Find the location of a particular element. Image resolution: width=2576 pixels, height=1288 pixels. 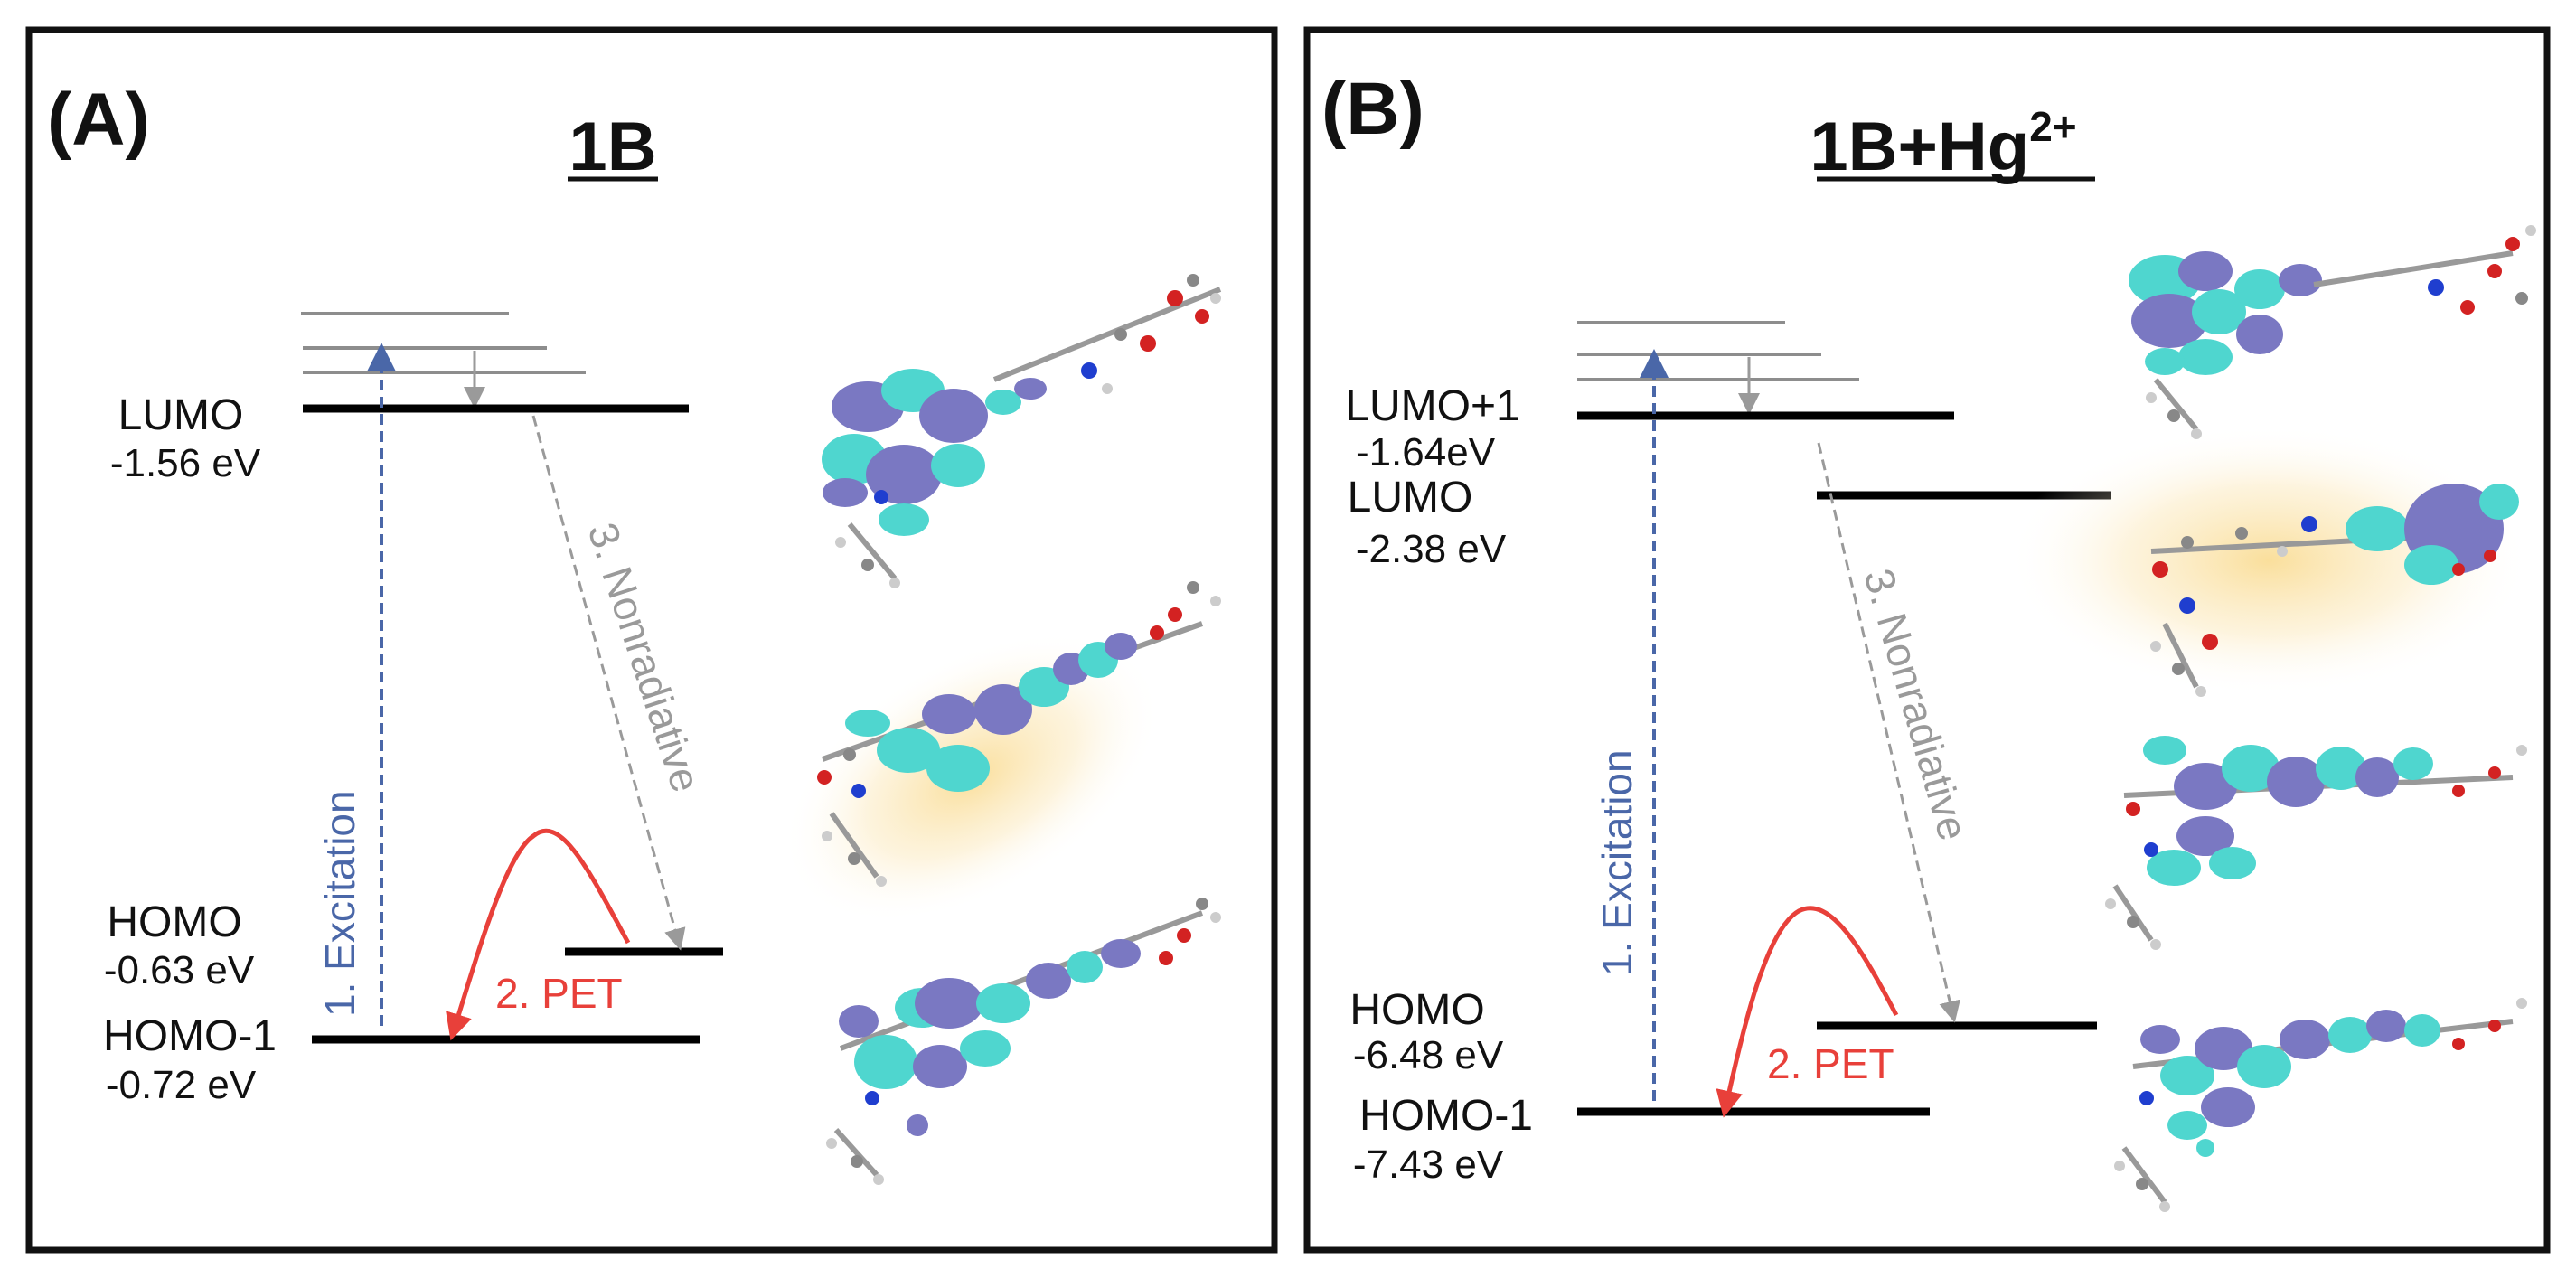

orbital-lumo+1-image is located at coordinates (2332, 332).